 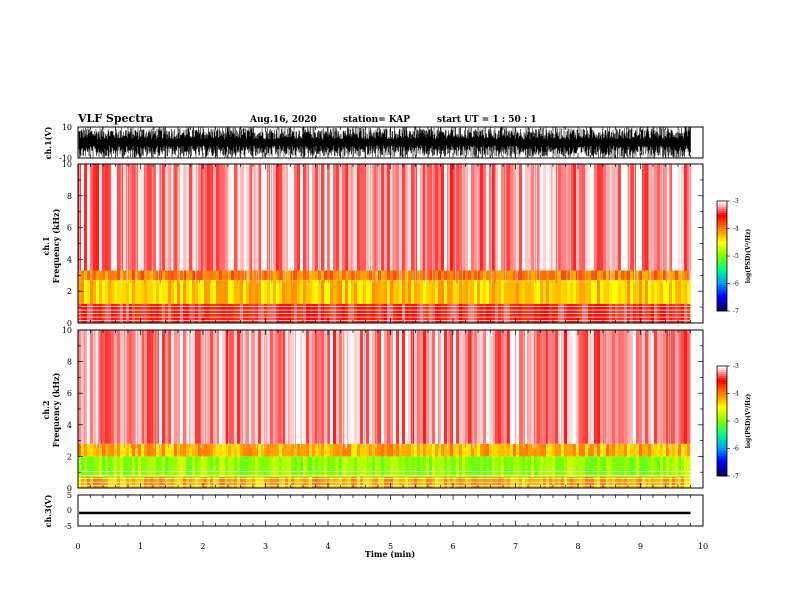 What do you see at coordinates (67, 409) in the screenshot?
I see `ch2-spectrogram-ytick-labels: 0 2 4 6 8 10` at bounding box center [67, 409].